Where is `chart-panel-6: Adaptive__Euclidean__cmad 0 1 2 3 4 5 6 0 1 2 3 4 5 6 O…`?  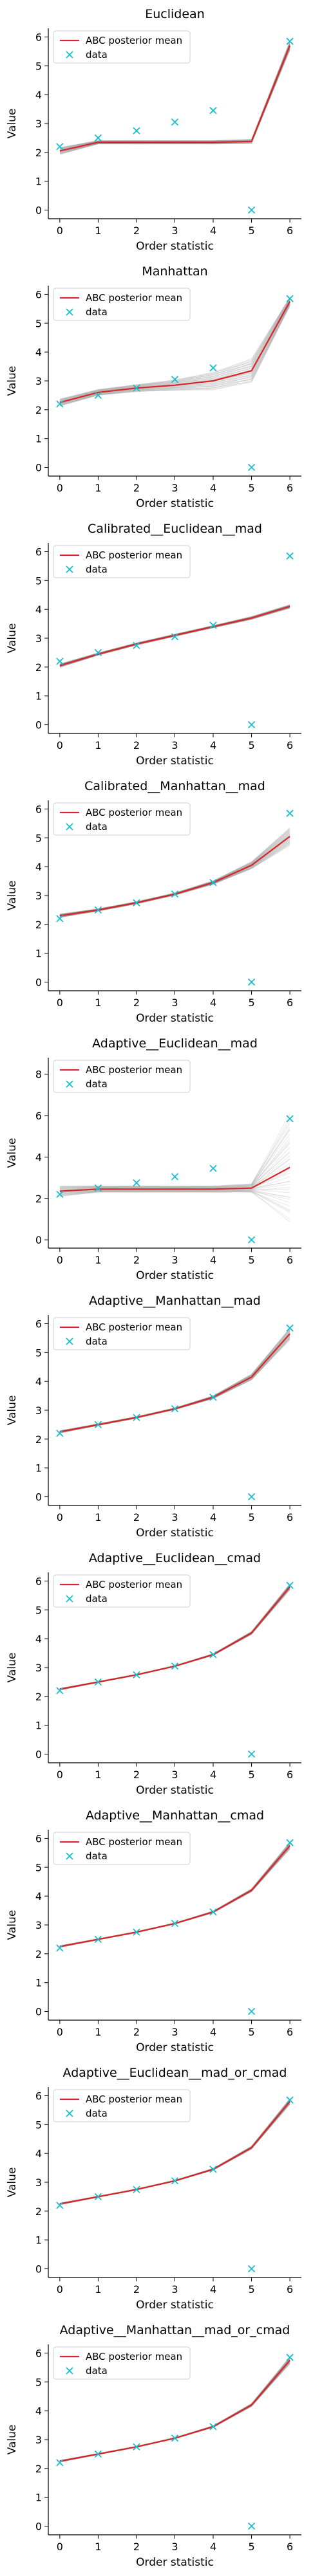
chart-panel-6: Adaptive__Euclidean__cmad 0 1 2 3 4 5 6 0 1 2 3 4 5 6 O… is located at coordinates (153, 1674).